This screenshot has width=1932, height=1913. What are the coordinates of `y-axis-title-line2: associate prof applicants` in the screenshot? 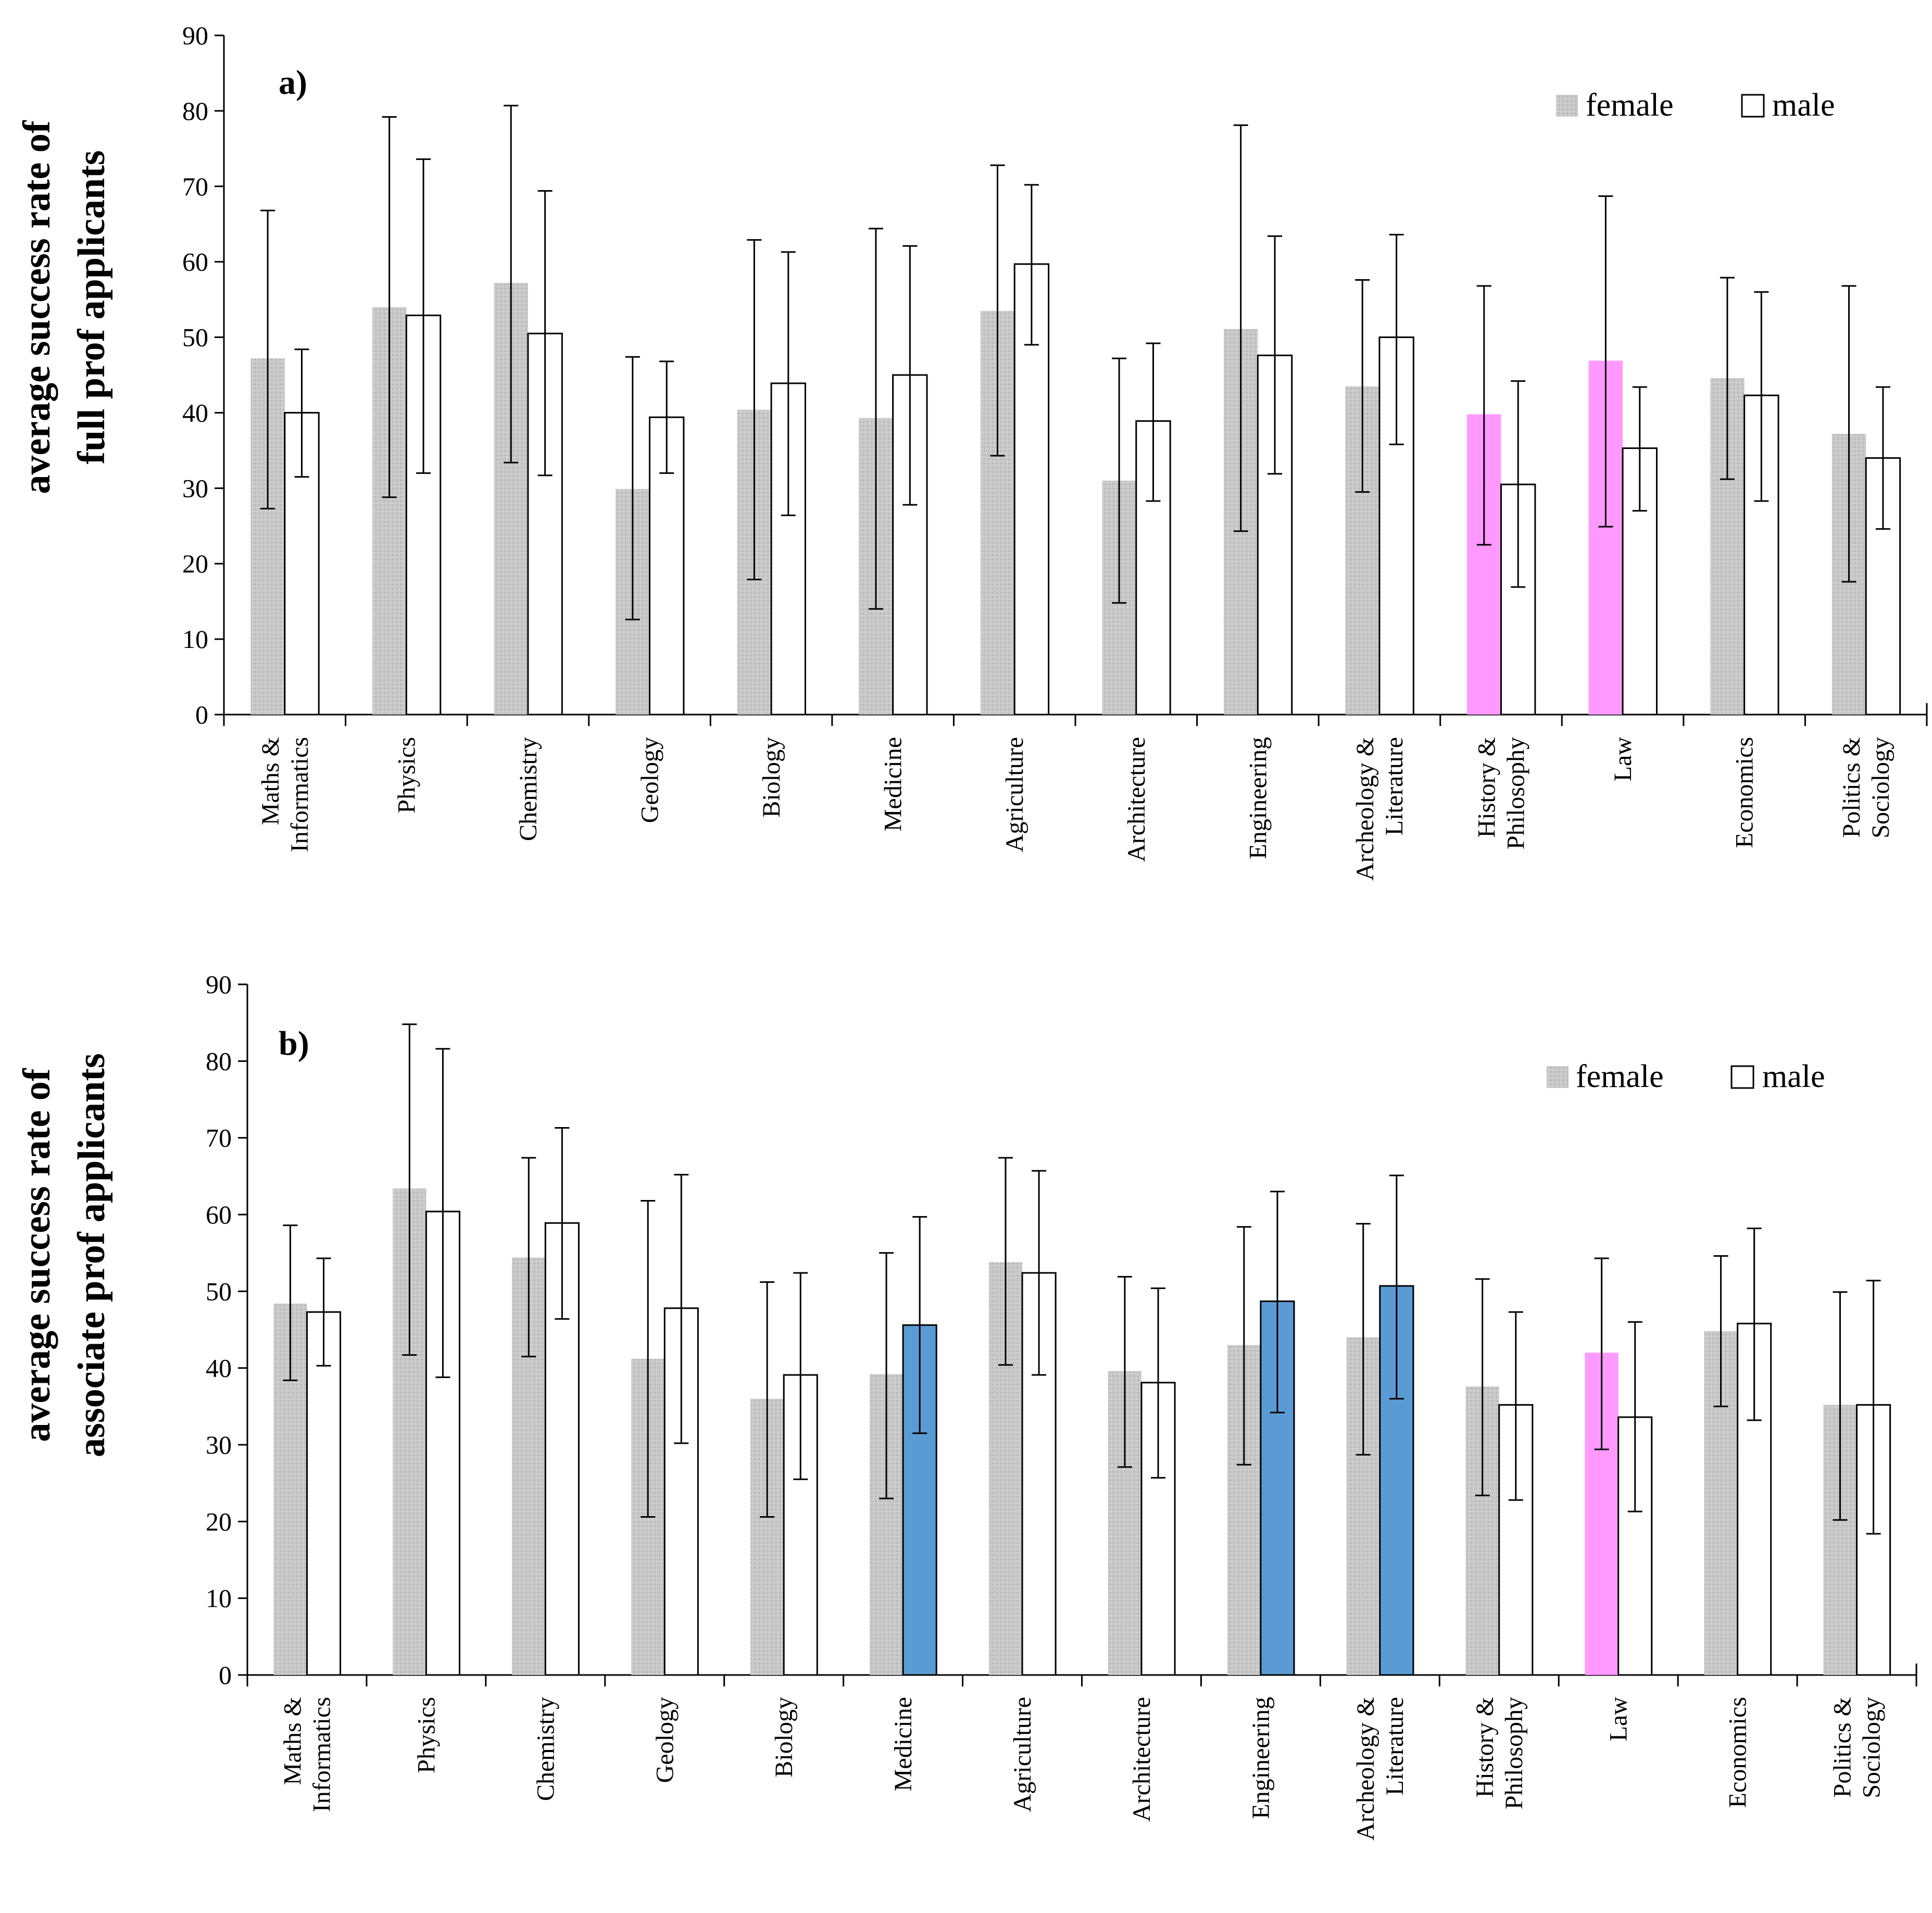 It's located at (91, 1255).